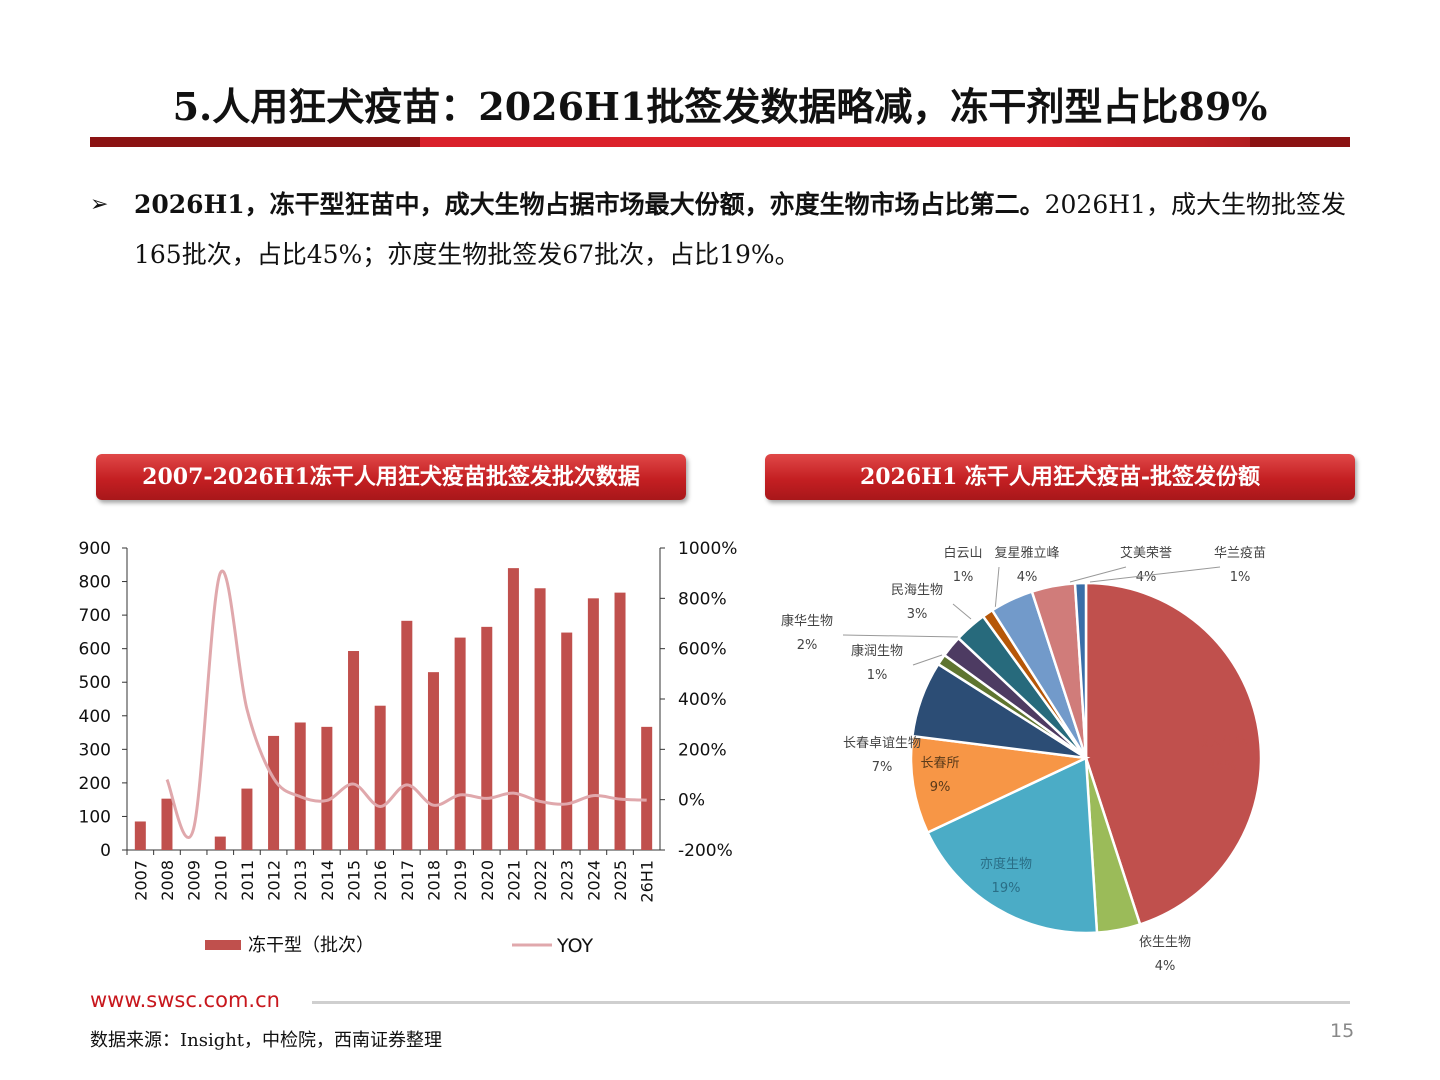 This screenshot has width=1440, height=1080. What do you see at coordinates (917, 590) in the screenshot?
I see `pie-slice-label: 民海生物` at bounding box center [917, 590].